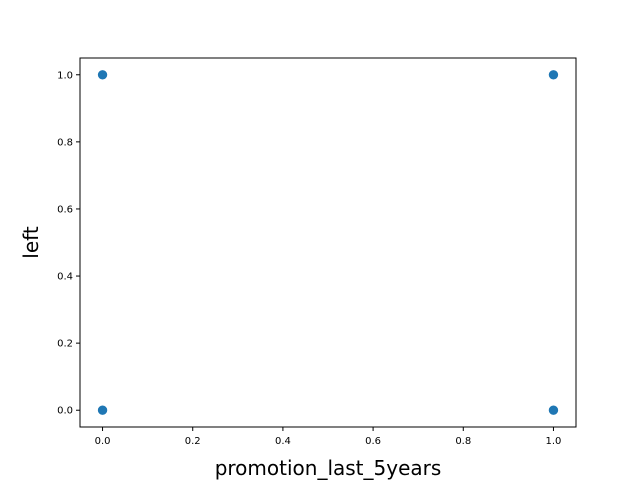 Image resolution: width=640 pixels, height=480 pixels. Describe the element at coordinates (65, 209) in the screenshot. I see `y-tick-label: 0.6` at that location.